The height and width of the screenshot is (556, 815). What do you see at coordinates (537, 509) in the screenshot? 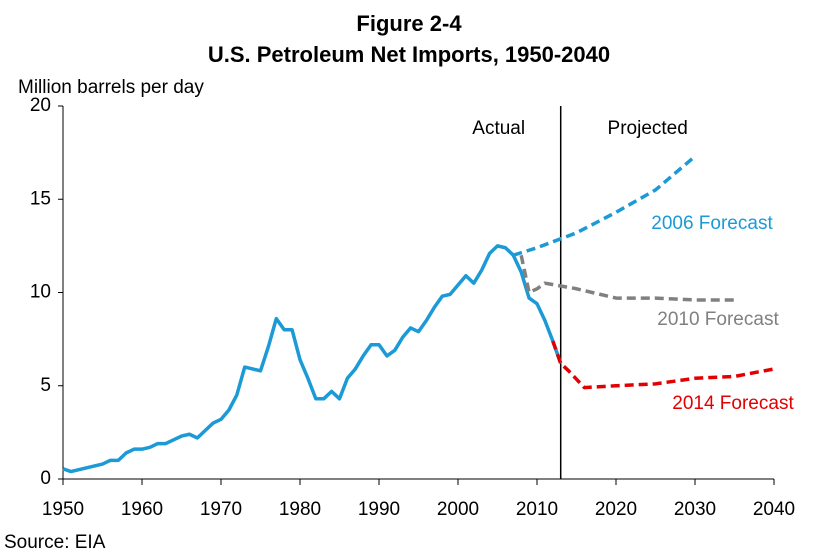
I see `x-tick-label: 2010` at bounding box center [537, 509].